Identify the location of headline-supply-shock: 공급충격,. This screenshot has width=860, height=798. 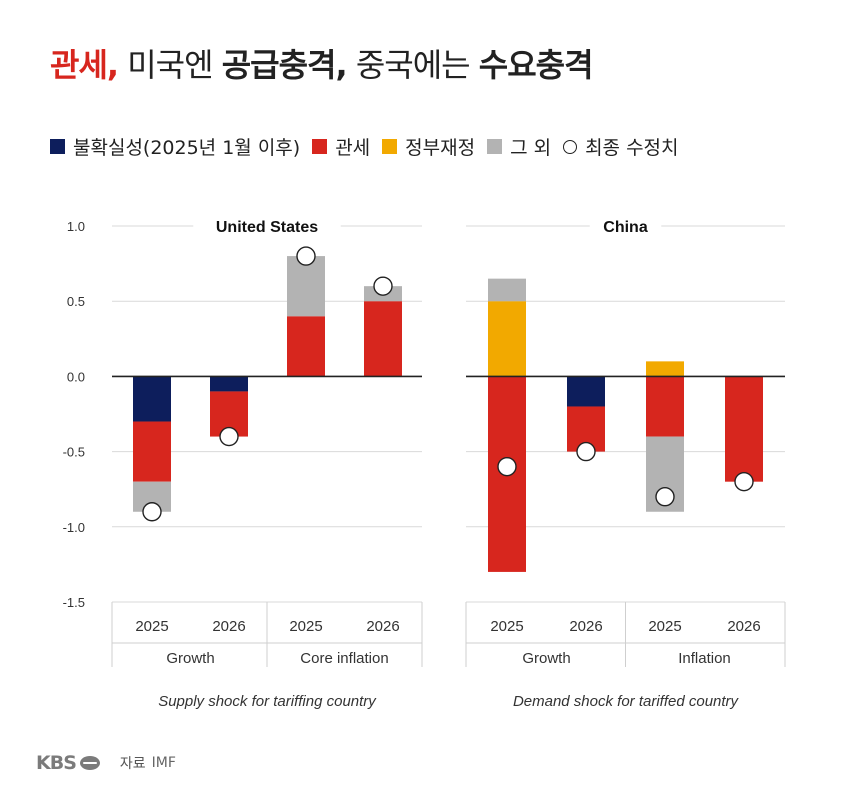
(284, 65).